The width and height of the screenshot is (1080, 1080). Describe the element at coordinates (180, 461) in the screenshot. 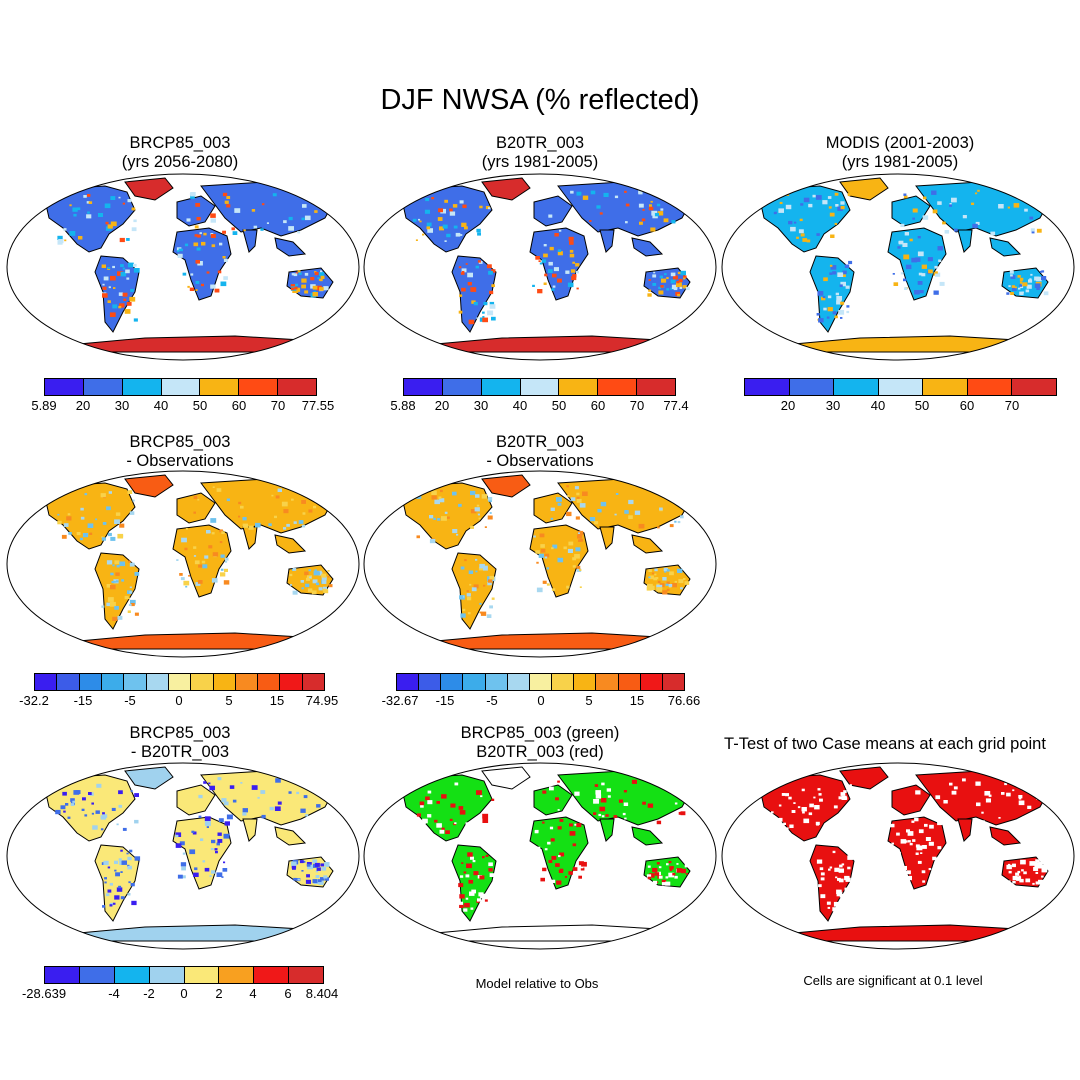

I see `panel-title-line2: - Observations` at that location.